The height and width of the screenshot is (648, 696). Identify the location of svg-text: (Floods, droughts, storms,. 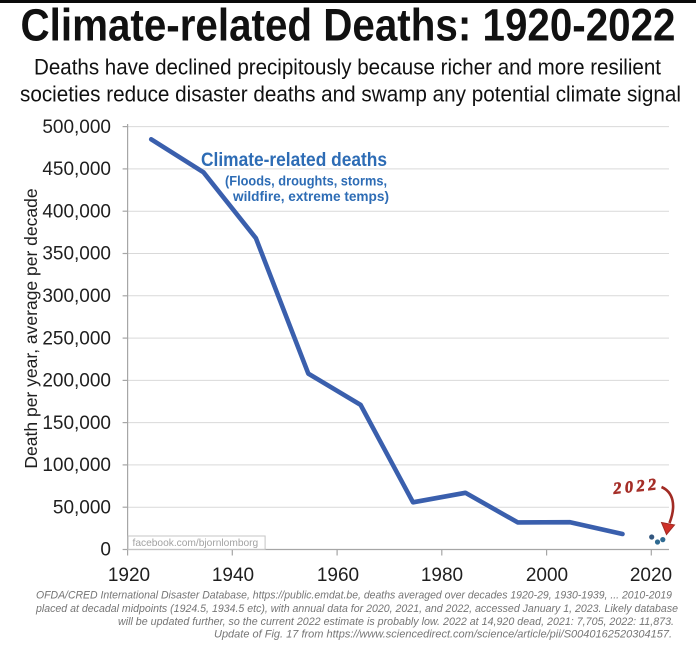
(306, 181).